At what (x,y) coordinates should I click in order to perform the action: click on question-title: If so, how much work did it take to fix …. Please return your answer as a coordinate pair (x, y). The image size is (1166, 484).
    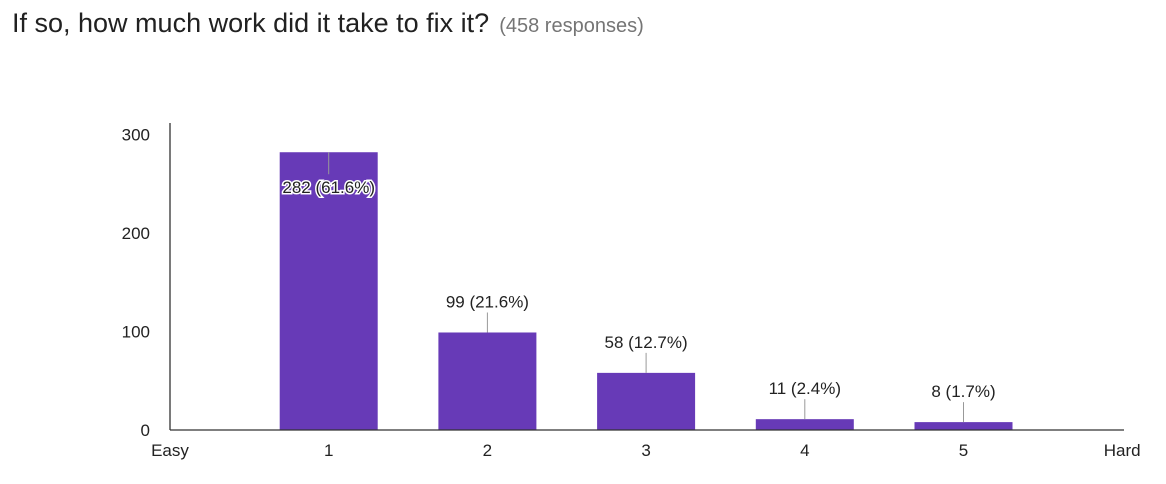
    Looking at the image, I should click on (251, 23).